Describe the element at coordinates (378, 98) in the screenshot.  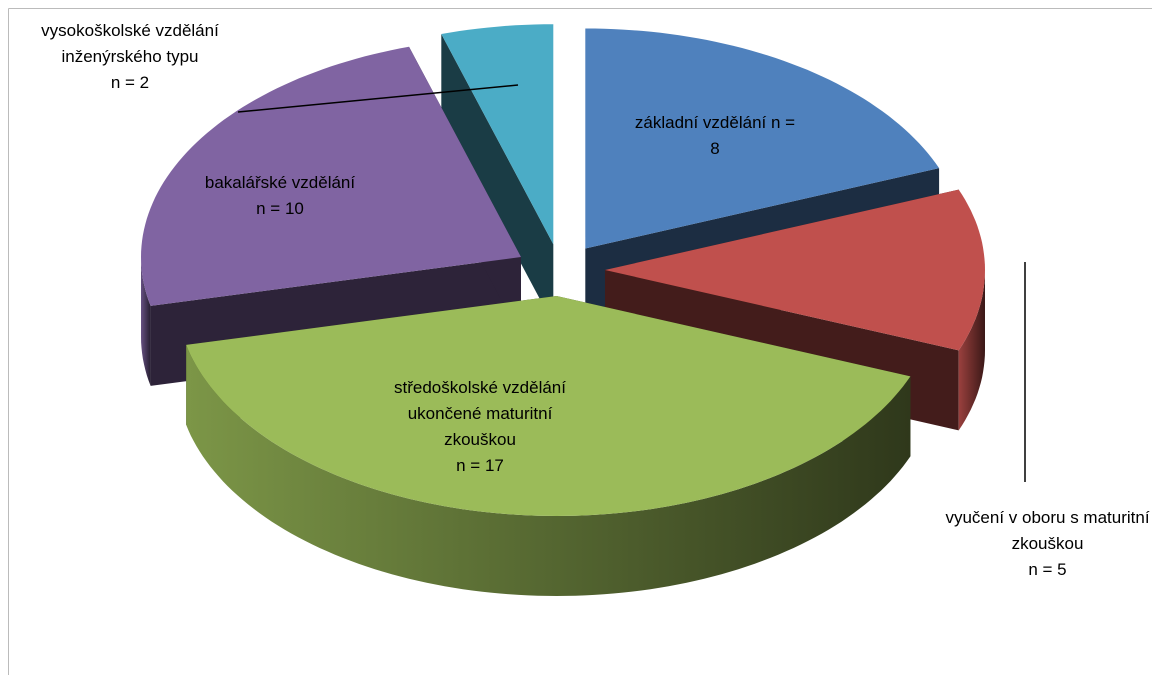
I see `leader-line` at that location.